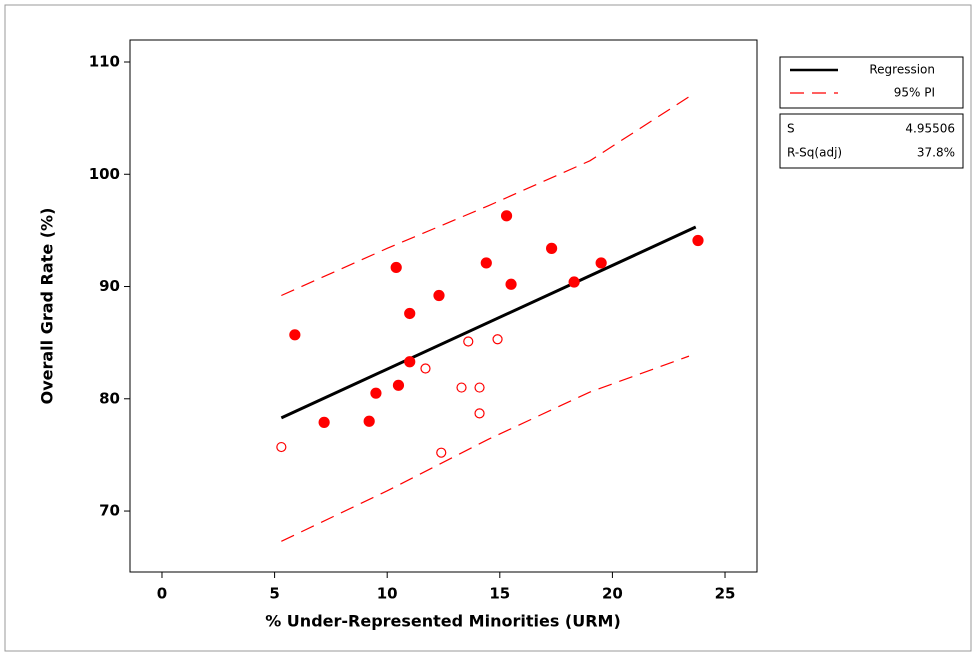 The image size is (977, 657). I want to click on legend-label: 95% PI, so click(914, 93).